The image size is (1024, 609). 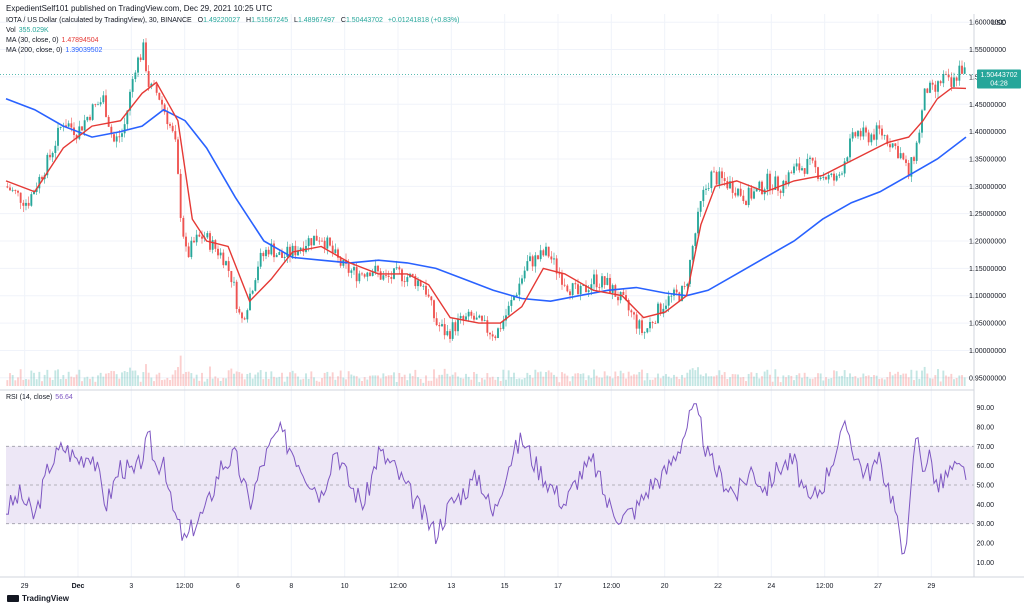 I want to click on ma30-legend: MA (30, close, 0) 1.47894504, so click(x=52, y=40).